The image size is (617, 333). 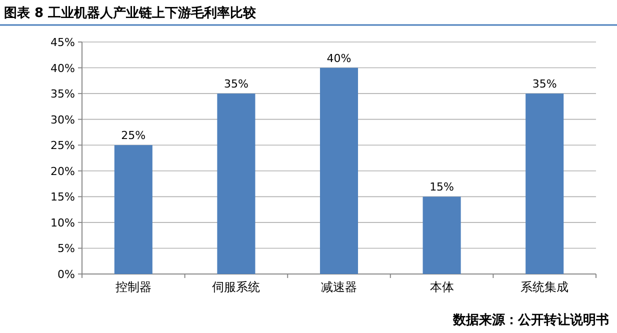 I want to click on y-tick-label: 20%, so click(x=62, y=171).